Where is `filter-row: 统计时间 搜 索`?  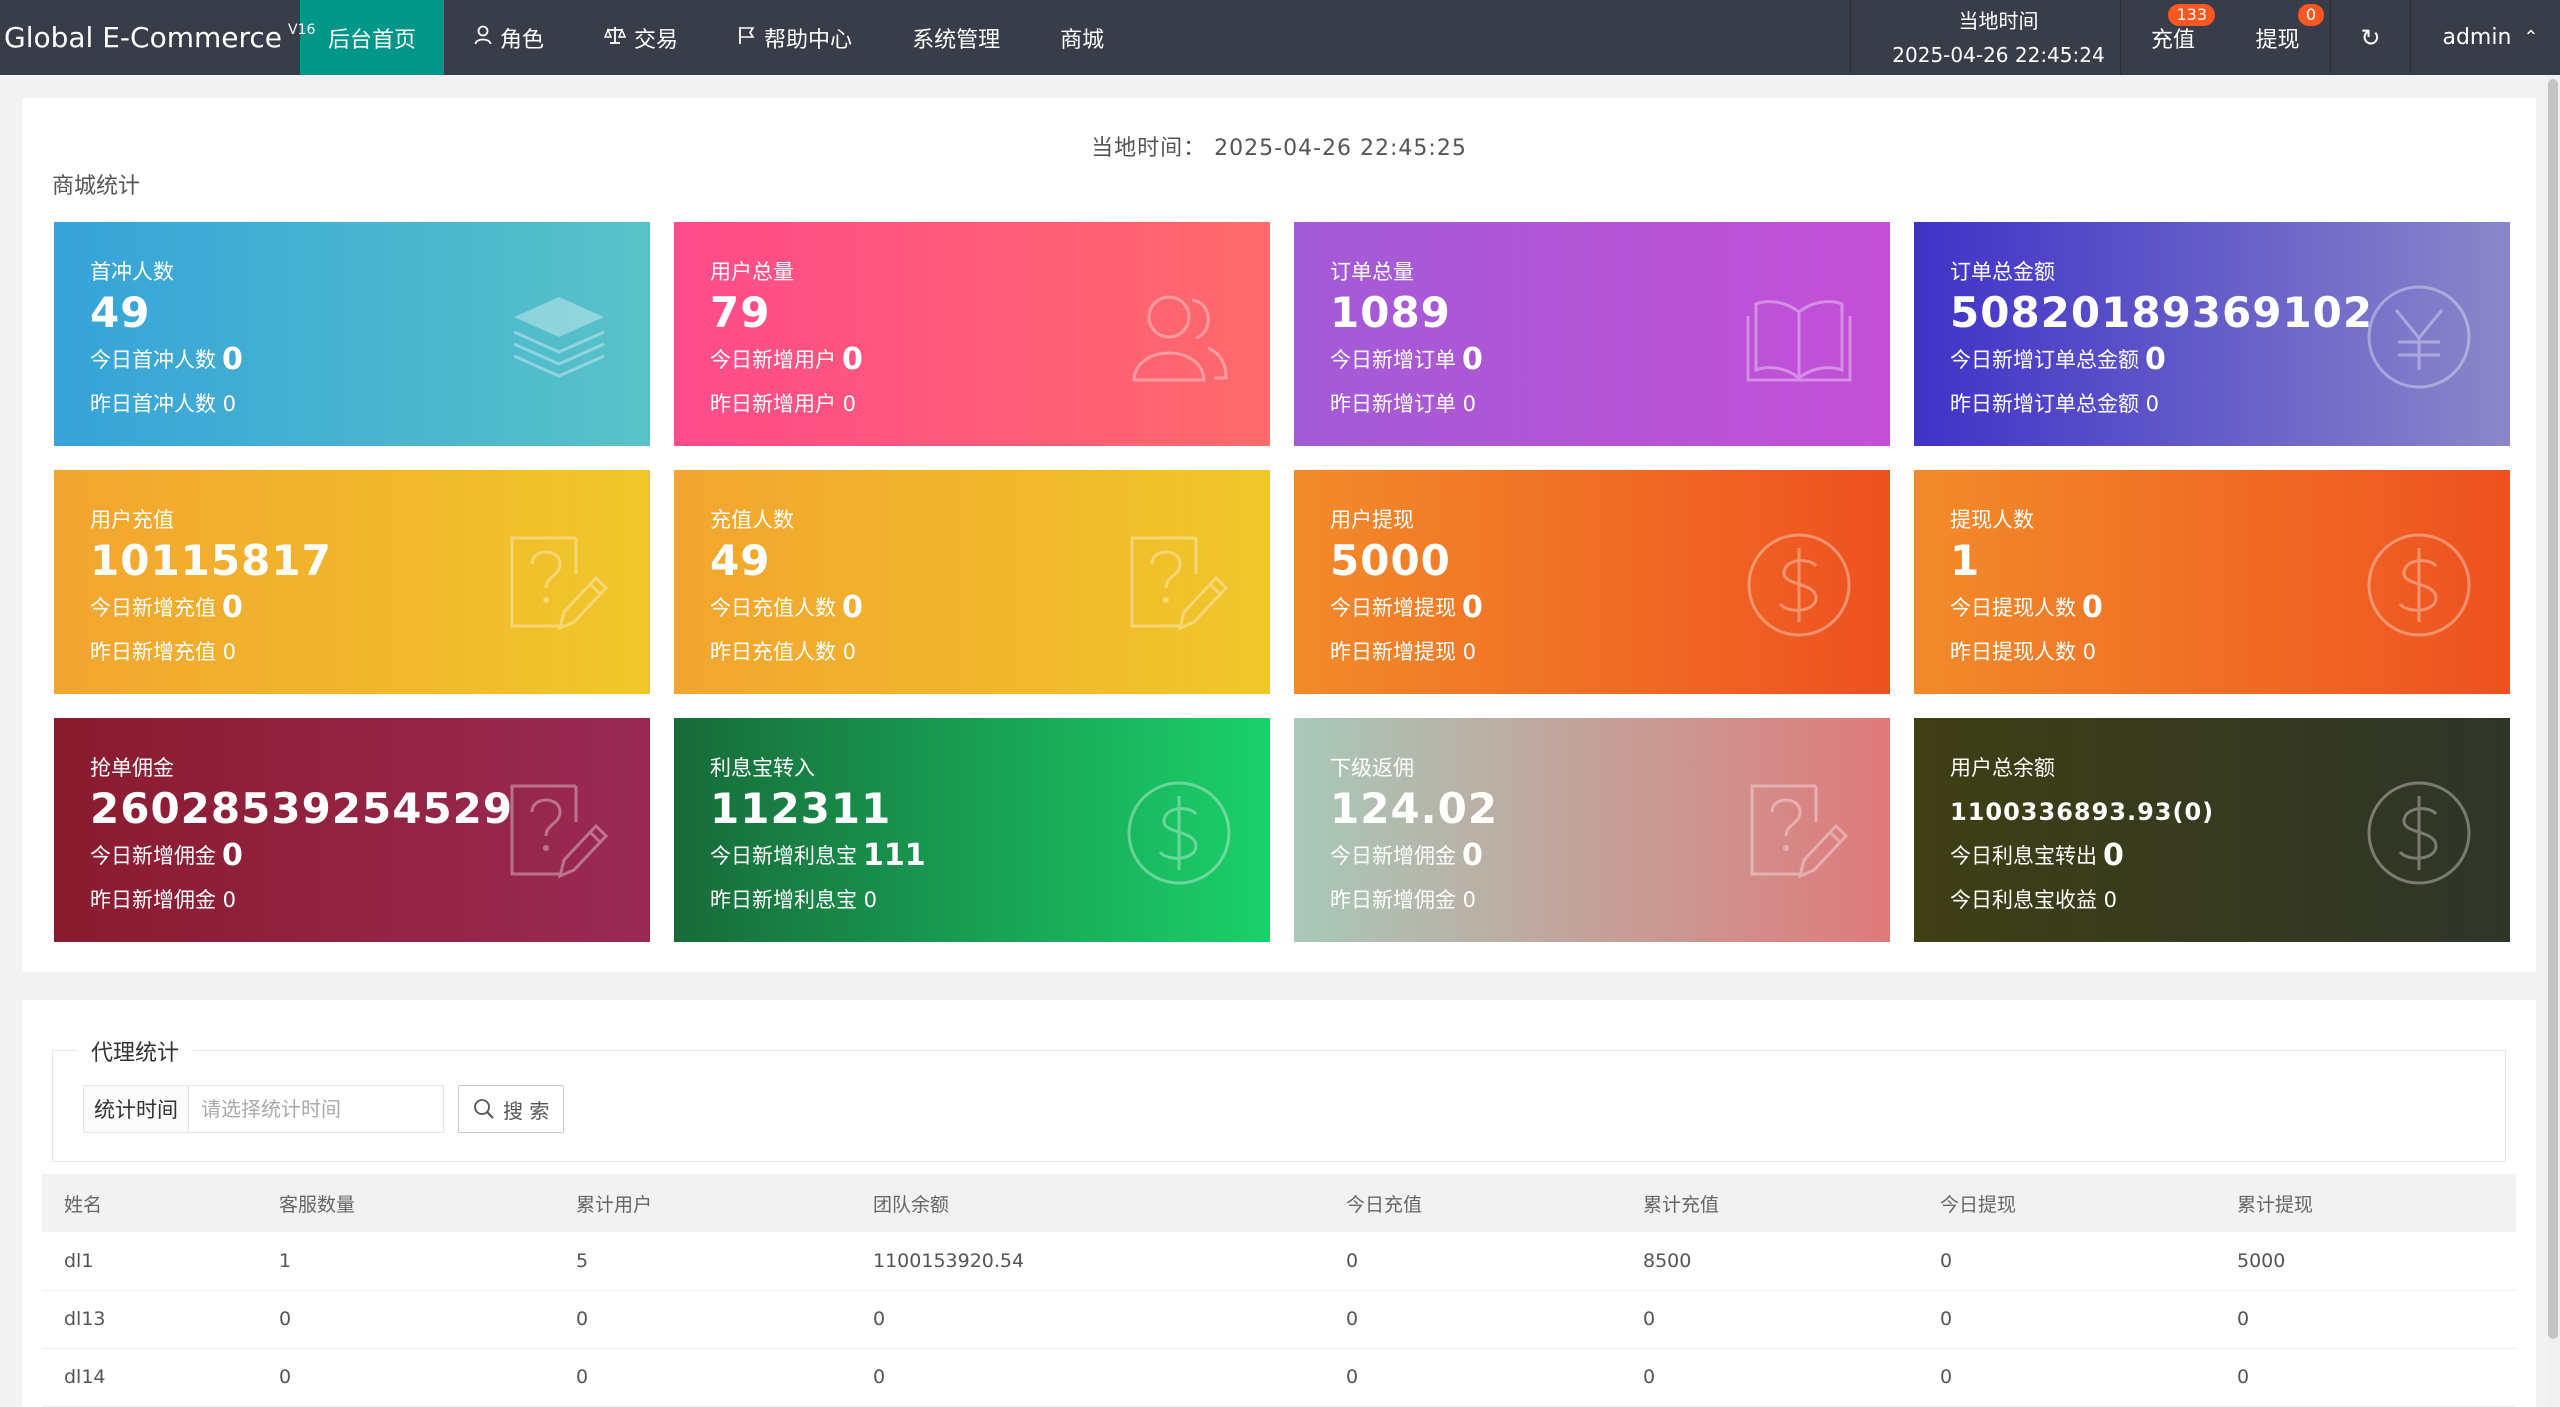 filter-row: 统计时间 搜 索 is located at coordinates (324, 1109).